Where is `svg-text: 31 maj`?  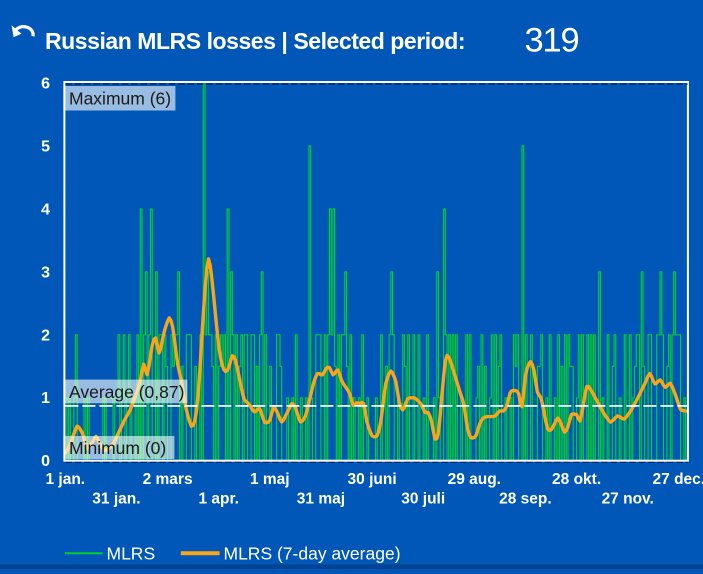
svg-text: 31 maj is located at coordinates (321, 499).